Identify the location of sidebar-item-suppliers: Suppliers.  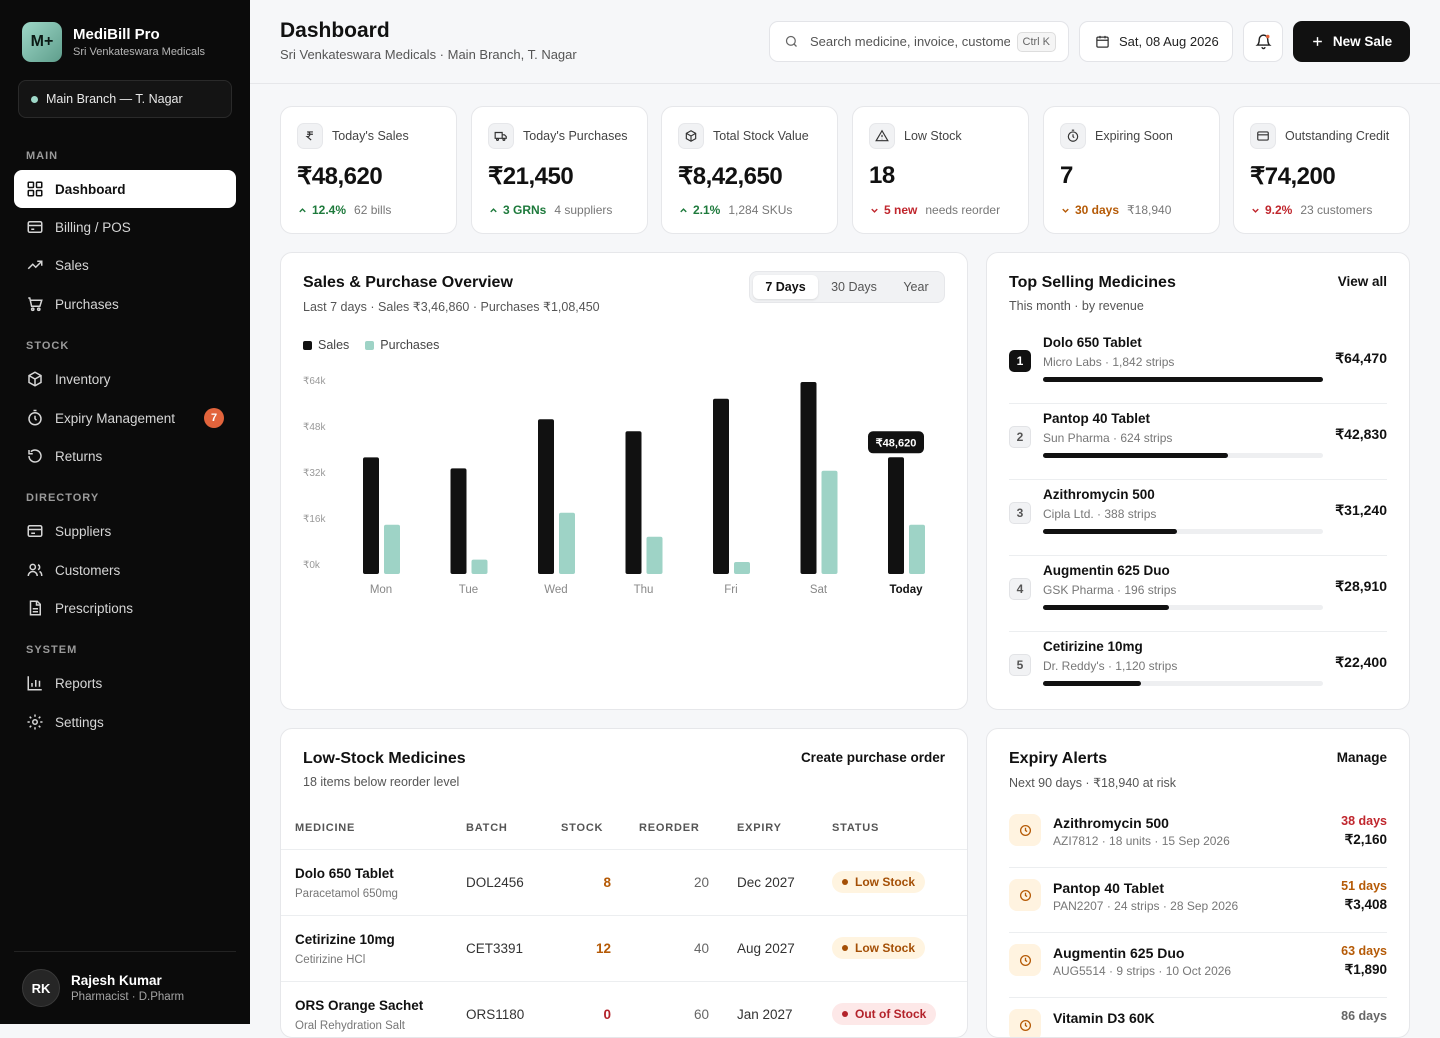
(125, 531).